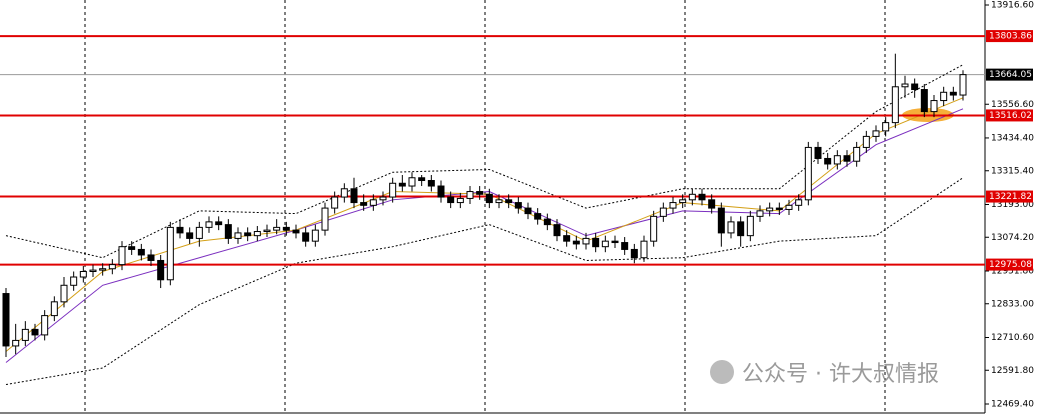 The width and height of the screenshot is (1038, 419). I want to click on current-price-label: 13664.05, so click(1010, 75).